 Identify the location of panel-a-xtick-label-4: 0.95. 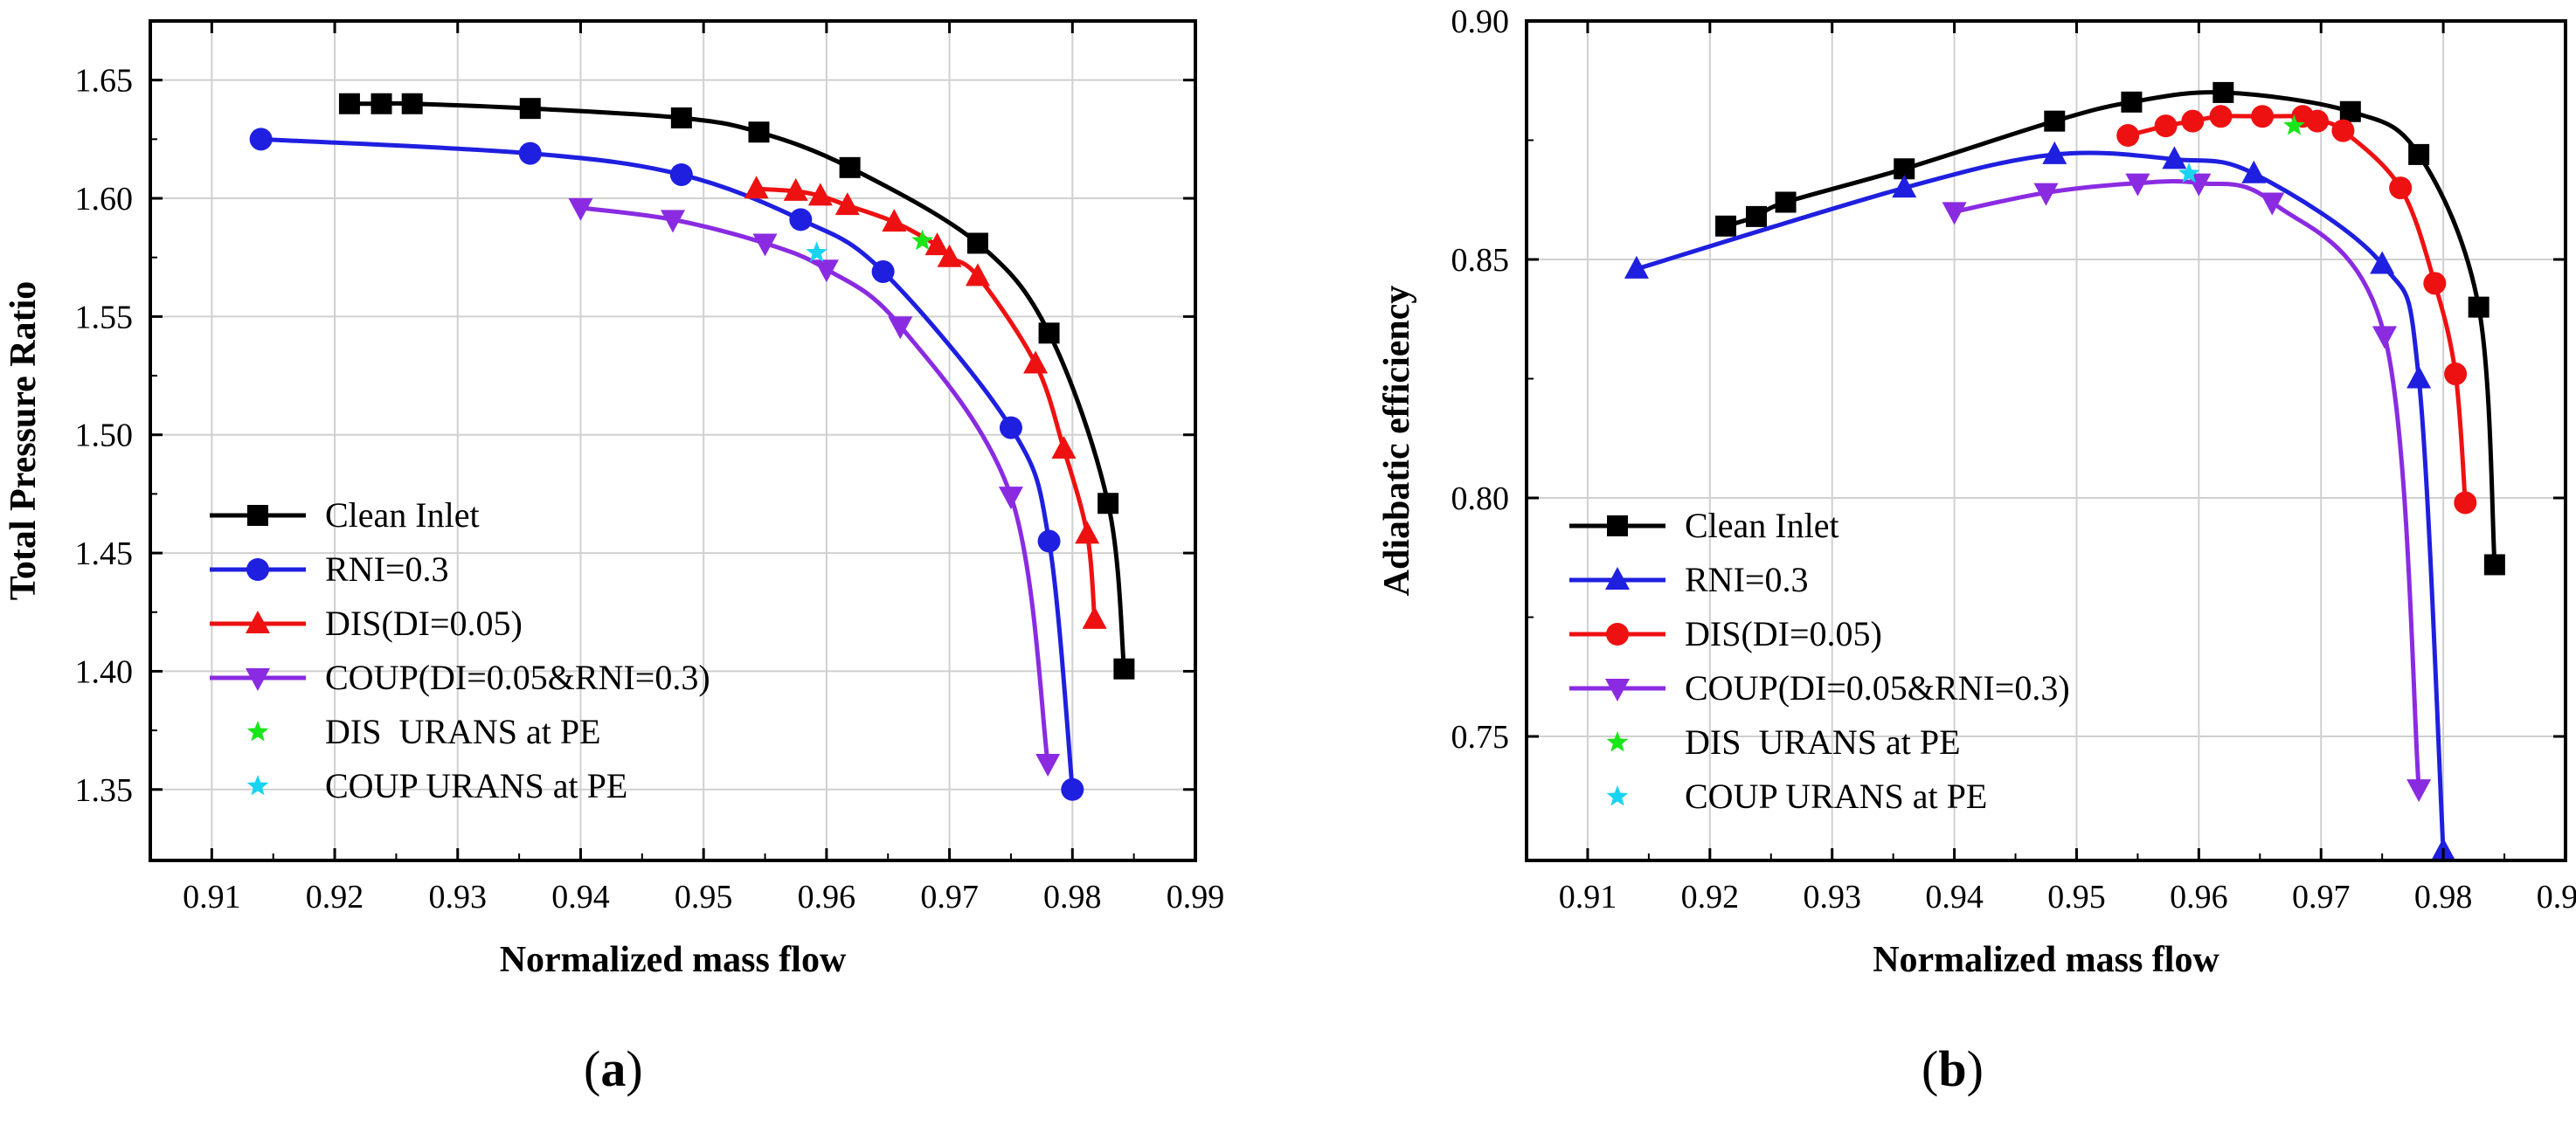
(704, 897).